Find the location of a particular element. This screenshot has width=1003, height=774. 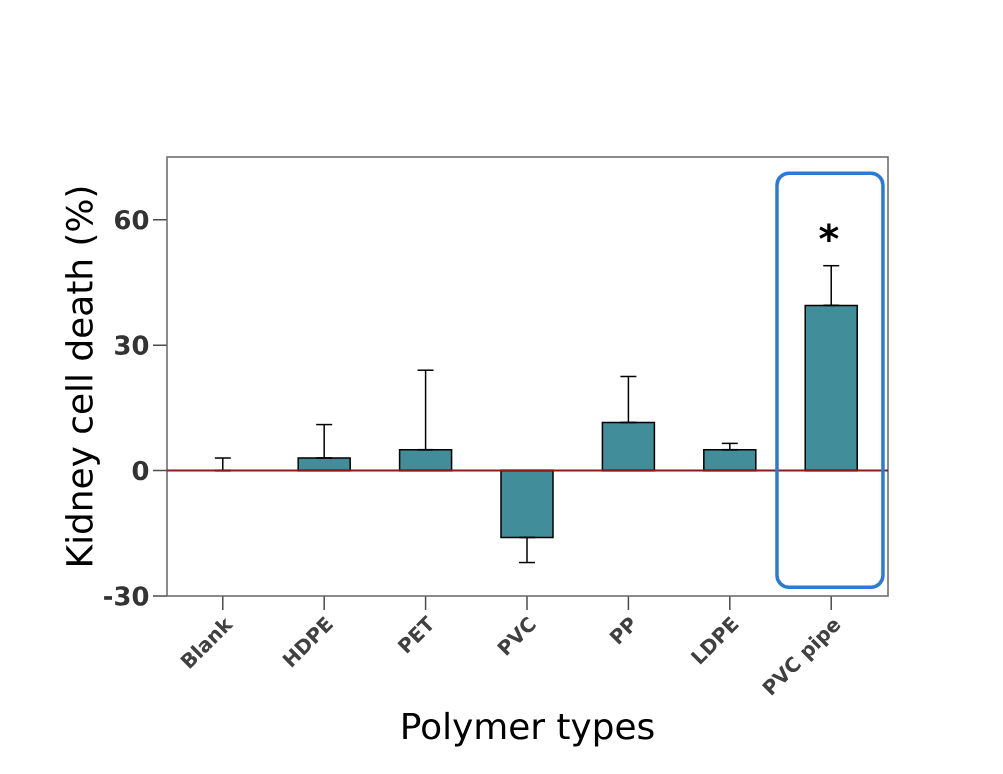

y-tick-label: -30 is located at coordinates (126, 596).